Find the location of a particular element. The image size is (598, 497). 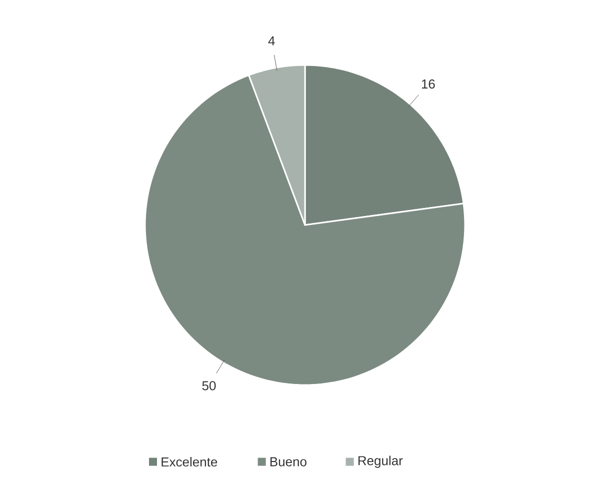

legend-label: Excelente is located at coordinates (190, 462).